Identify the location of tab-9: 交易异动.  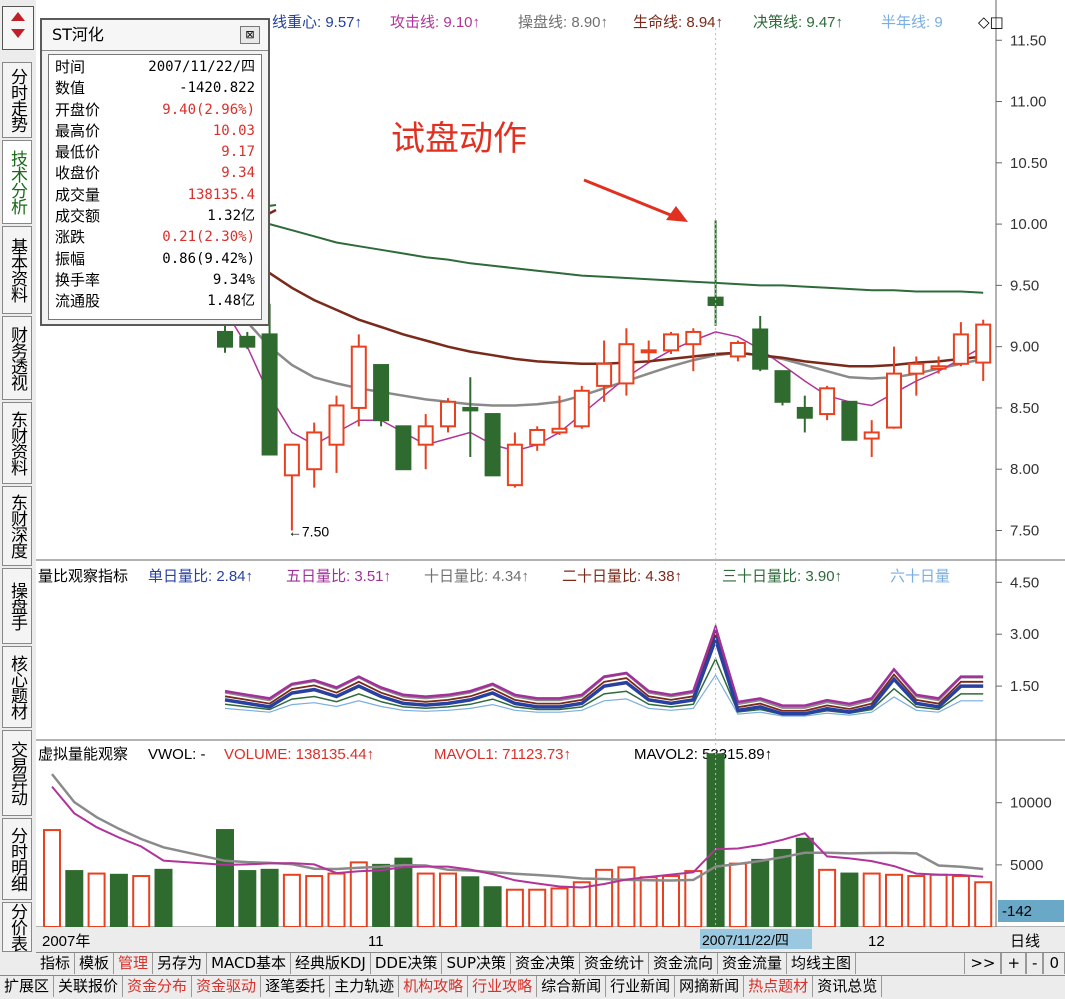
(17, 773).